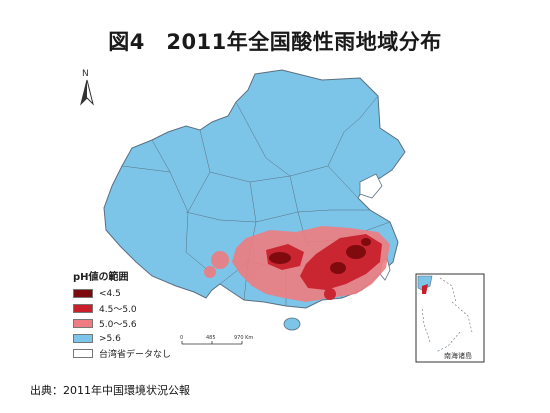 This screenshot has height=413, width=550. What do you see at coordinates (87, 87) in the screenshot?
I see `north-arrow-icon: N` at bounding box center [87, 87].